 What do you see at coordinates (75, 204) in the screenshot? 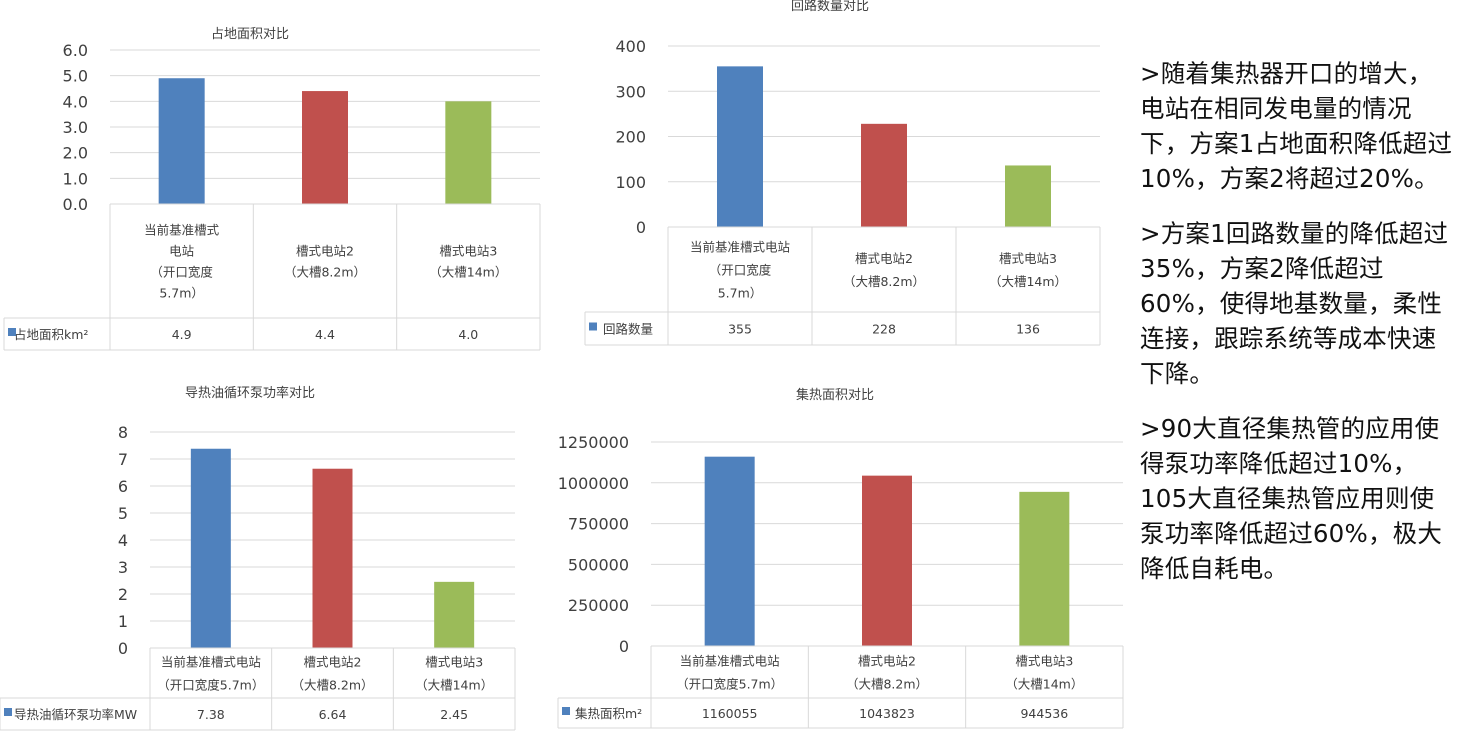
I see `y-tick-label: 0.0` at bounding box center [75, 204].